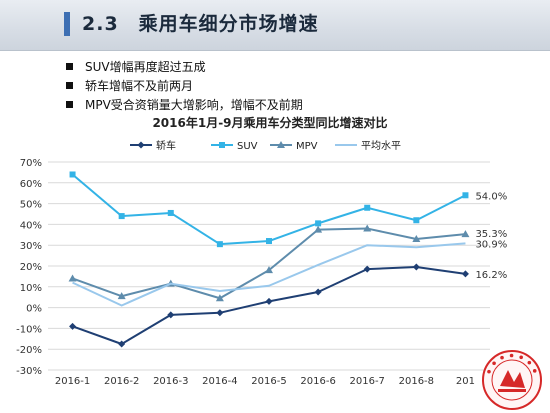 Image resolution: width=550 pixels, height=413 pixels. Describe the element at coordinates (268, 381) in the screenshot. I see `x-tick-label: 2016-5` at that location.